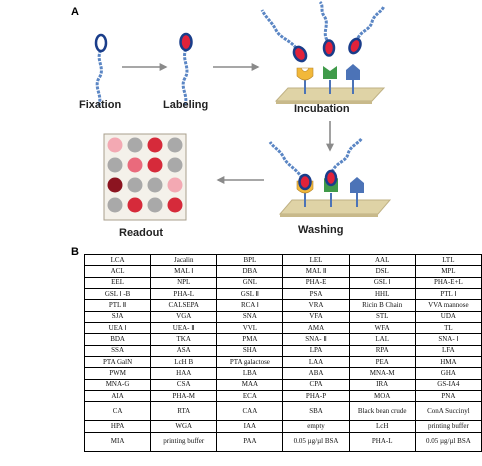 This screenshot has width=482, height=466. Describe the element at coordinates (184, 328) in the screenshot. I see `table-cell: UEA- Ⅱ` at that location.